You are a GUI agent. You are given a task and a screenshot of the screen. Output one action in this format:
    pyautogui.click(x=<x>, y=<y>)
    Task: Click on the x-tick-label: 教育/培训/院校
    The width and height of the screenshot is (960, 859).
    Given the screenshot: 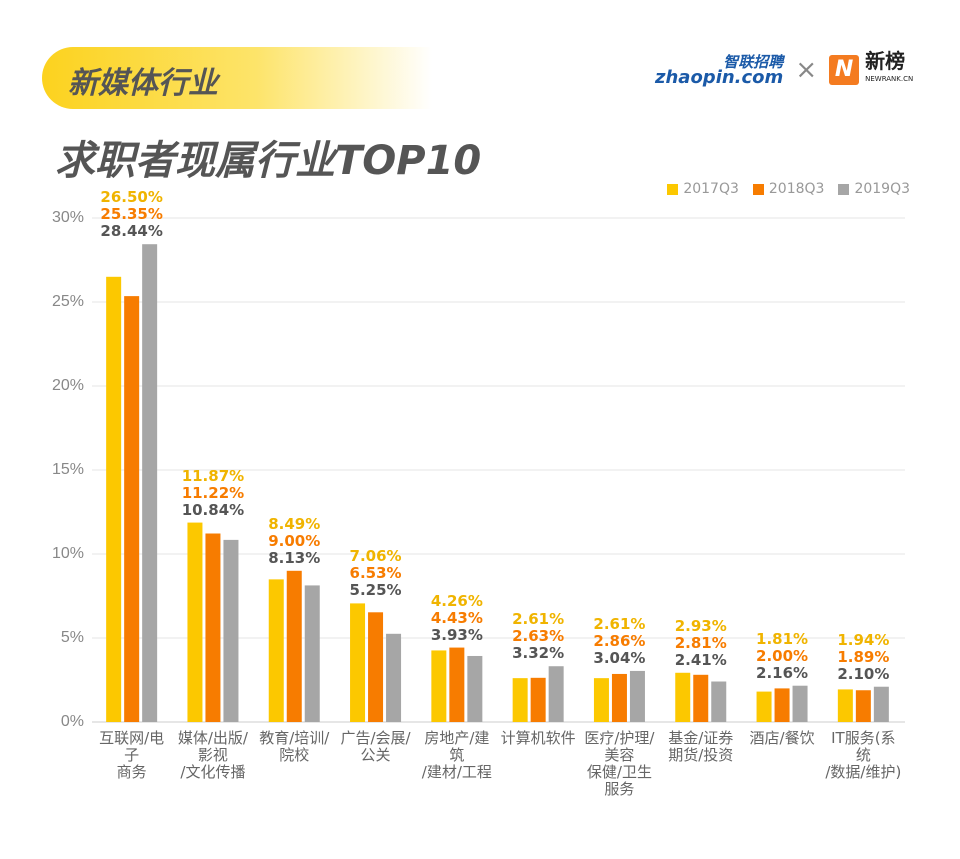 What is the action you would take?
    pyautogui.click(x=294, y=747)
    